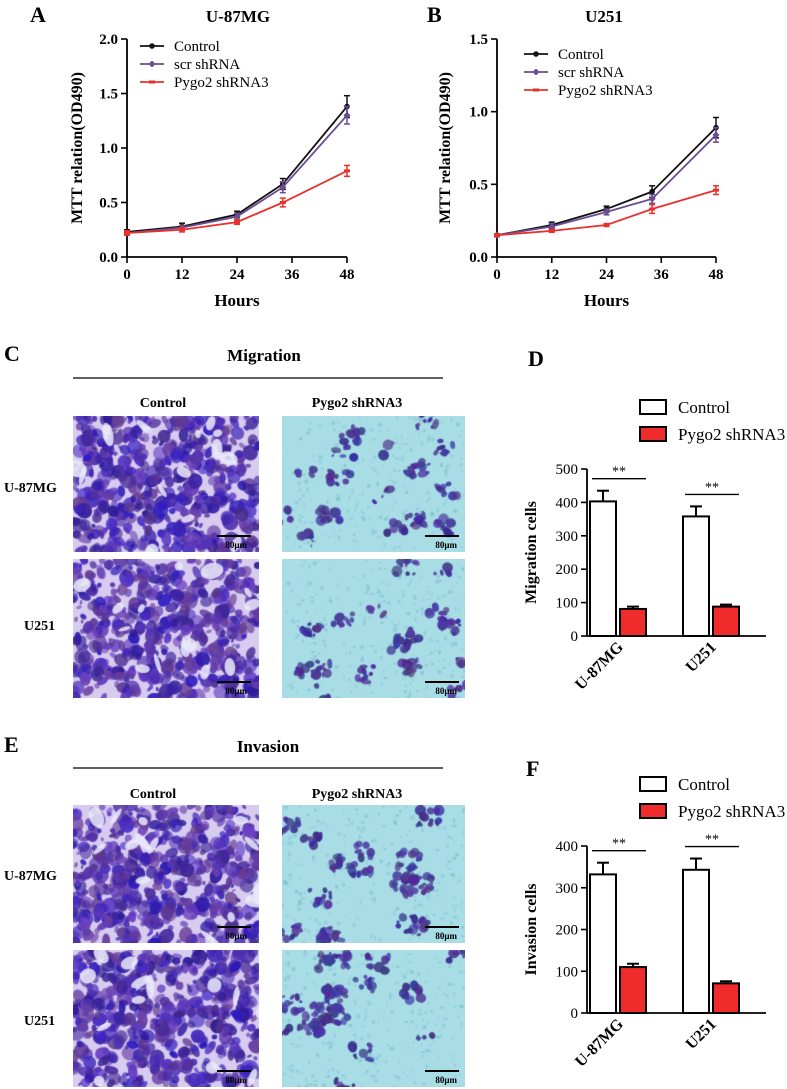 This screenshot has width=787, height=1089. What do you see at coordinates (532, 768) in the screenshot?
I see `panel-letter-f: F` at bounding box center [532, 768].